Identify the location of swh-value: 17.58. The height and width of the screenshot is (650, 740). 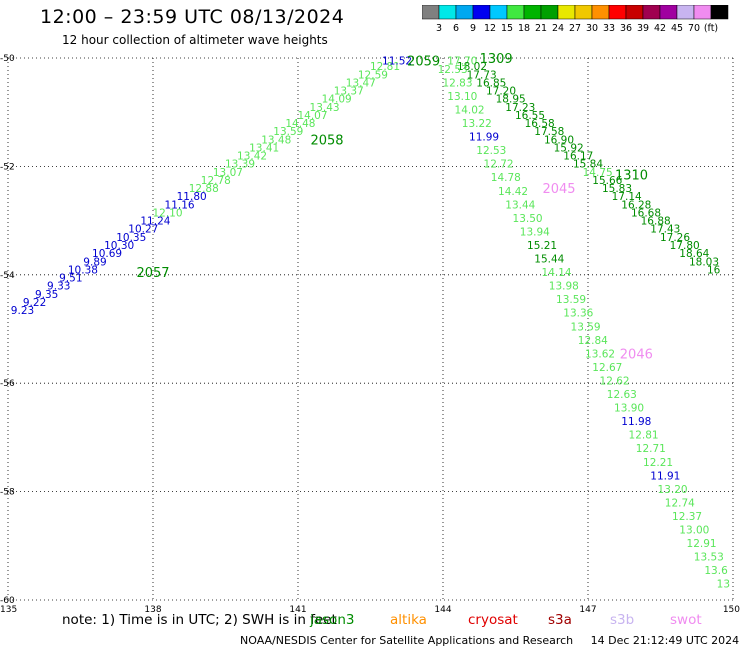
(549, 132).